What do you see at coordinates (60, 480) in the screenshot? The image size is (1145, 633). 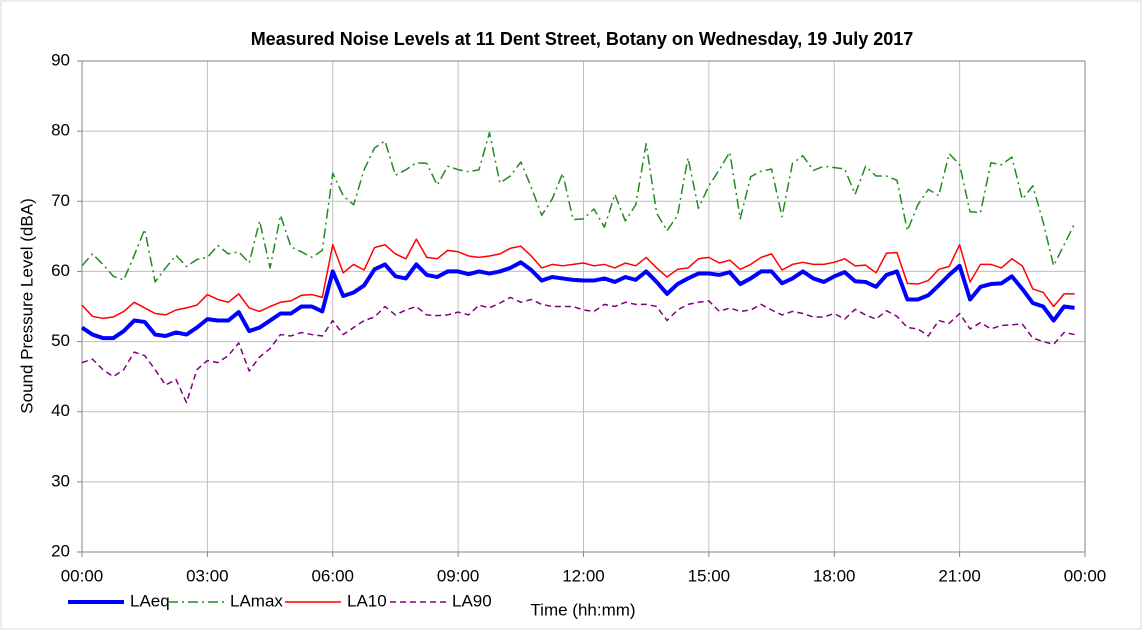 I see `y-tick-label: 30` at bounding box center [60, 480].